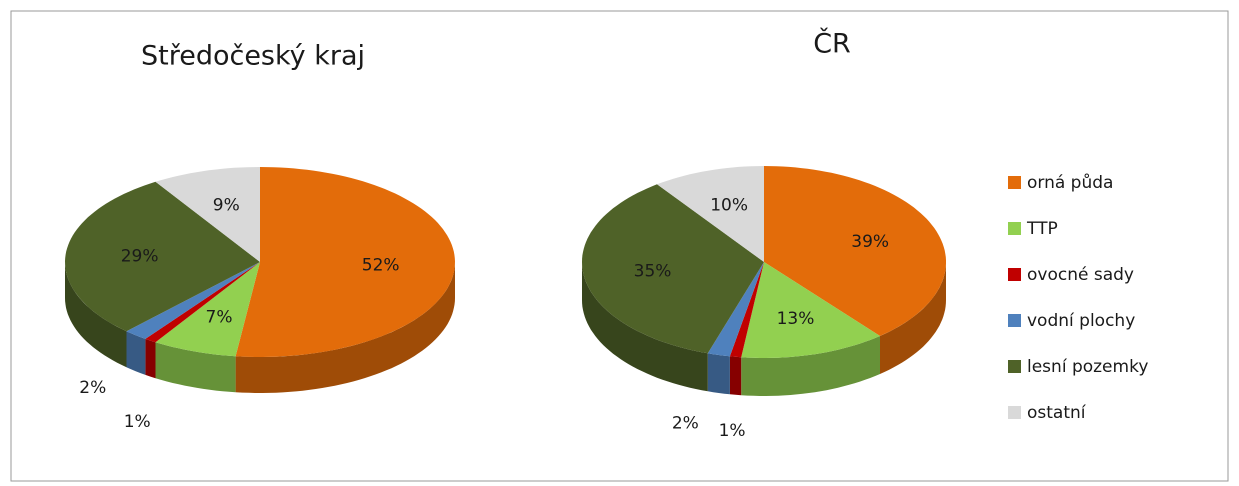 Image resolution: width=1239 pixels, height=486 pixels. What do you see at coordinates (219, 317) in the screenshot?
I see `data-label: 7%` at bounding box center [219, 317].